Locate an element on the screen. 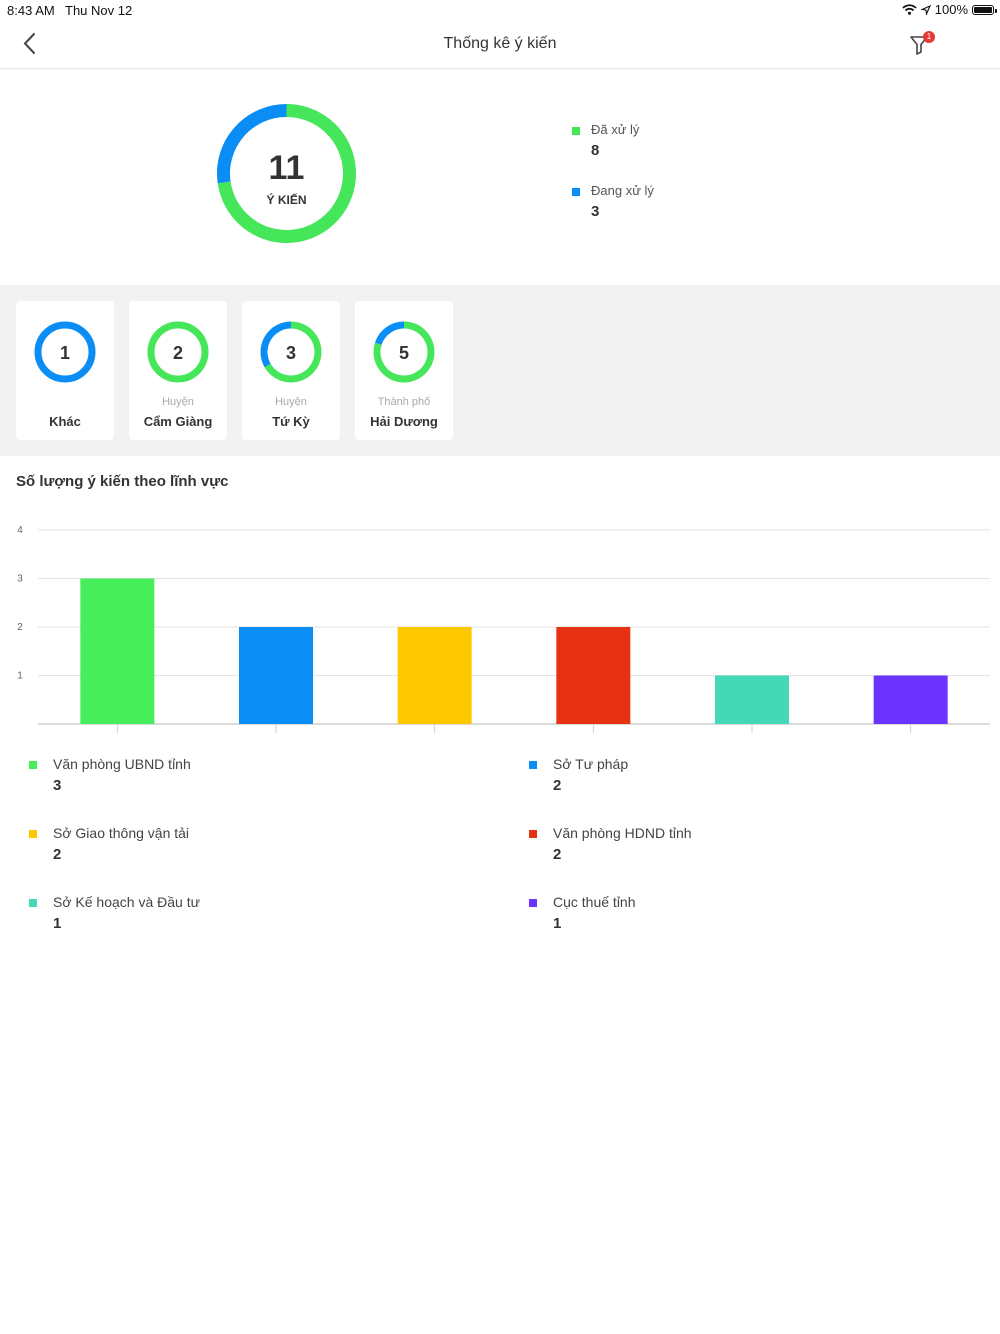 The image size is (1000, 1334). section-title: Số lượng ý kiến theo lĩnh vực is located at coordinates (122, 481).